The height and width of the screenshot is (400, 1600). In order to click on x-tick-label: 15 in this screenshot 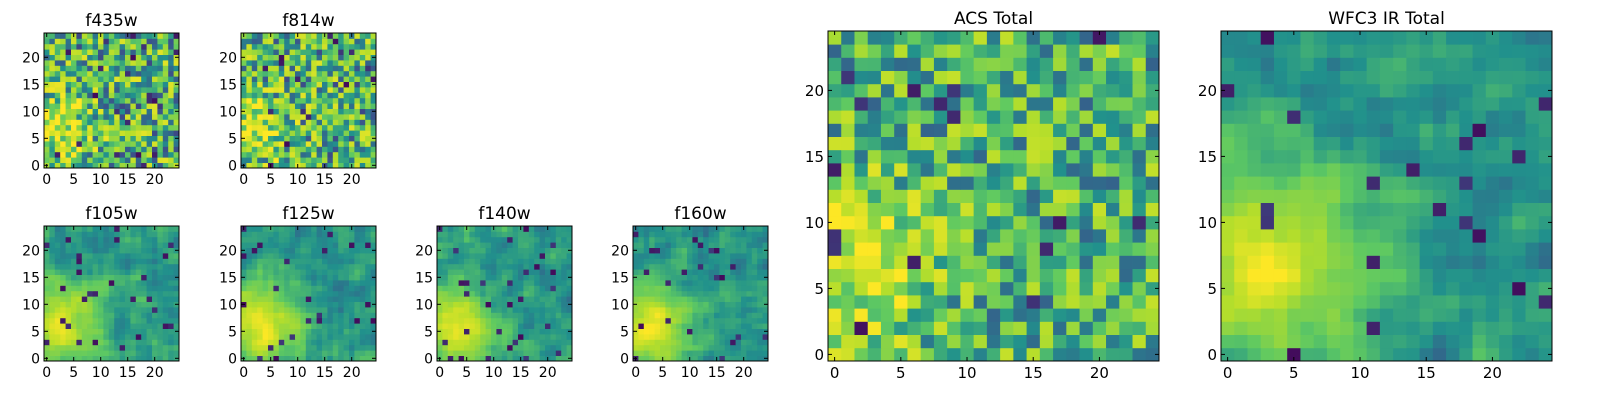, I will do `click(1033, 373)`.